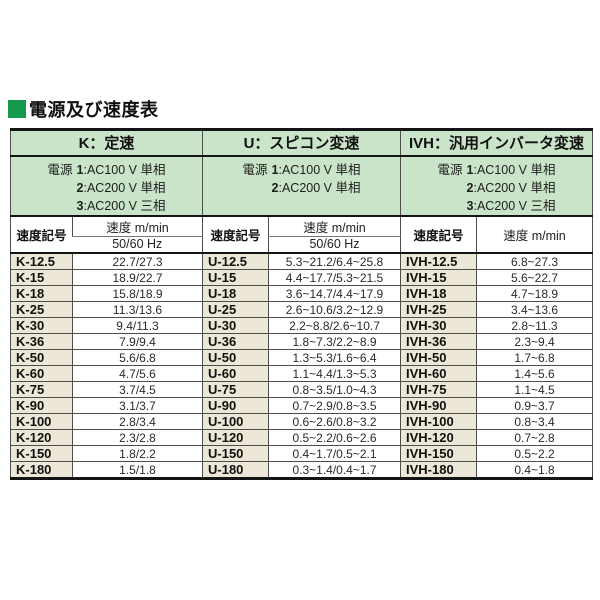 The image size is (600, 600). Describe the element at coordinates (438, 234) in the screenshot. I see `speed-code-header-IVH: 速度記号` at that location.